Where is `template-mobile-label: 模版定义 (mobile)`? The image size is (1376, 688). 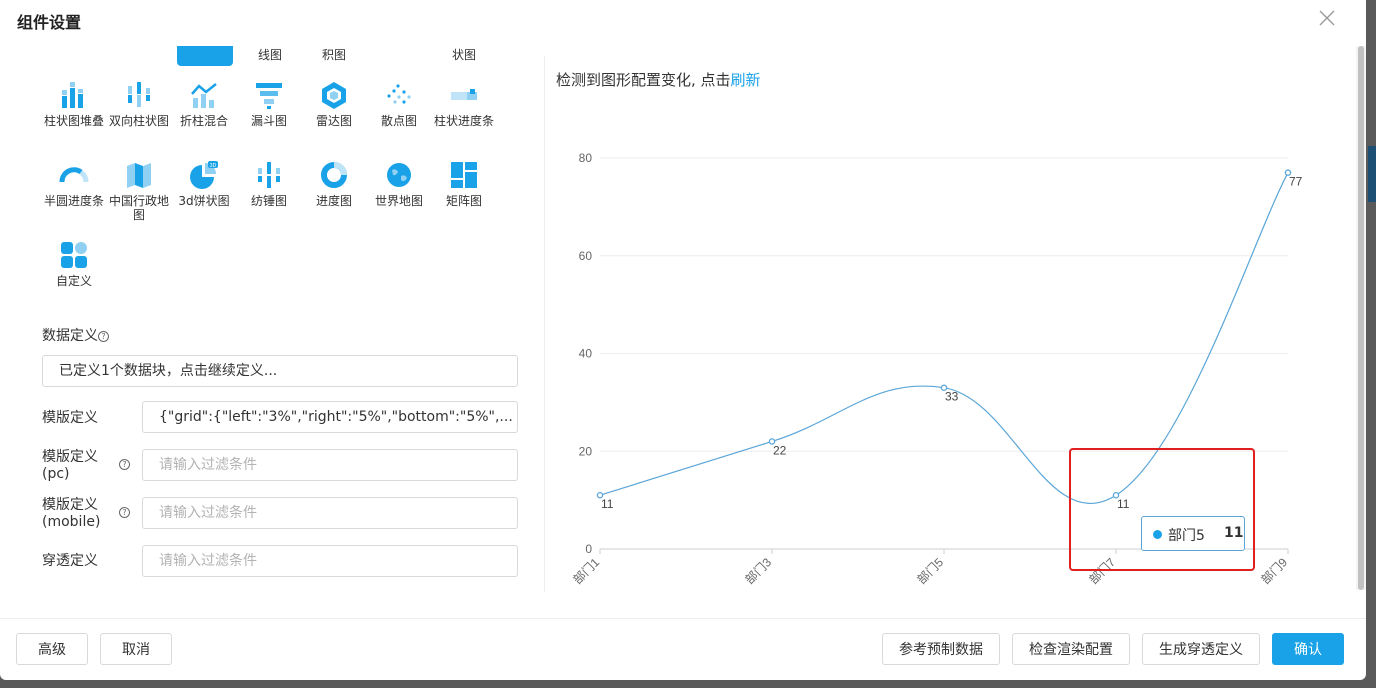 template-mobile-label: 模版定义 (mobile) is located at coordinates (71, 513).